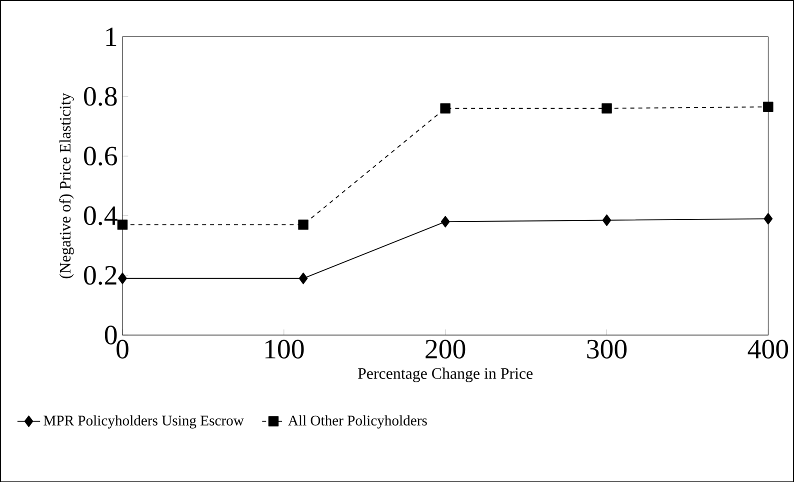  I want to click on y-tick-label: 0.4, so click(101, 215).